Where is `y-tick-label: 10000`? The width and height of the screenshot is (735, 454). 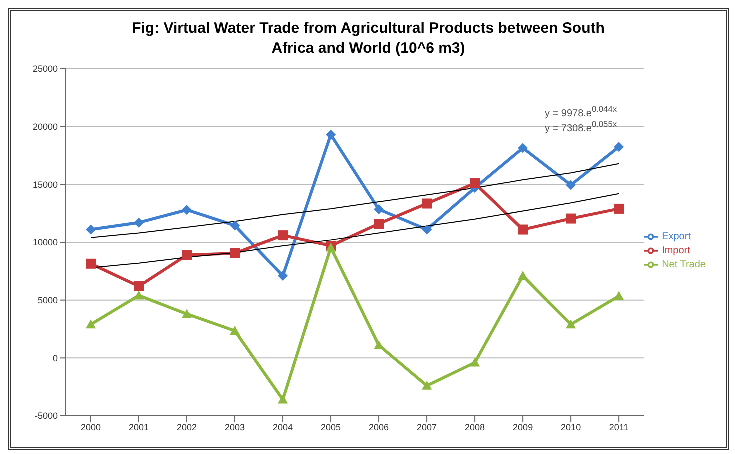 y-tick-label: 10000 is located at coordinates (45, 243).